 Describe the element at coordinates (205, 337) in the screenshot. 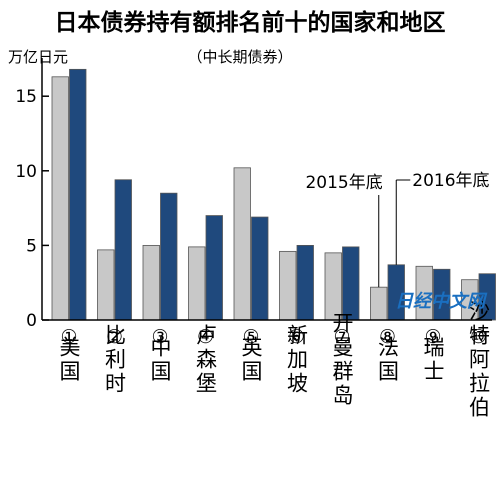

I see `category-number-4: ④` at that location.